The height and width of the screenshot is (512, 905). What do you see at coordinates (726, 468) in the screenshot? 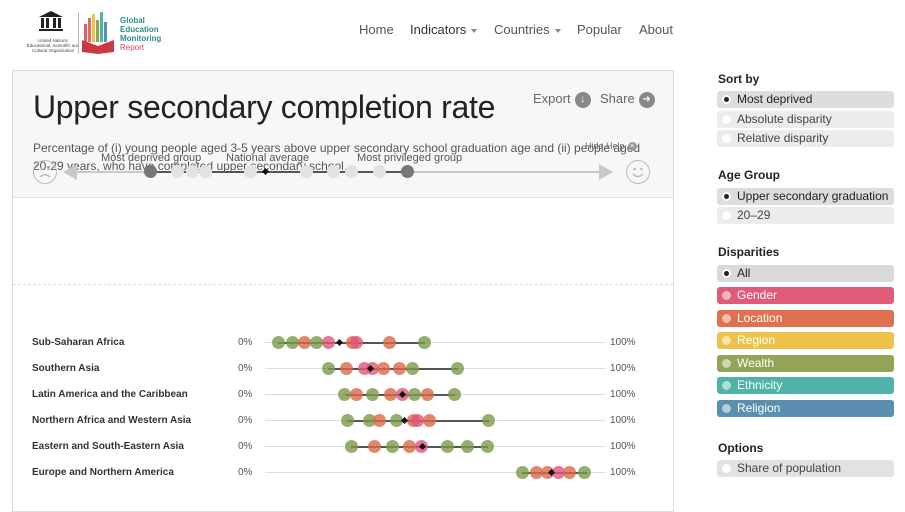
I see `checkbox-icon` at bounding box center [726, 468].